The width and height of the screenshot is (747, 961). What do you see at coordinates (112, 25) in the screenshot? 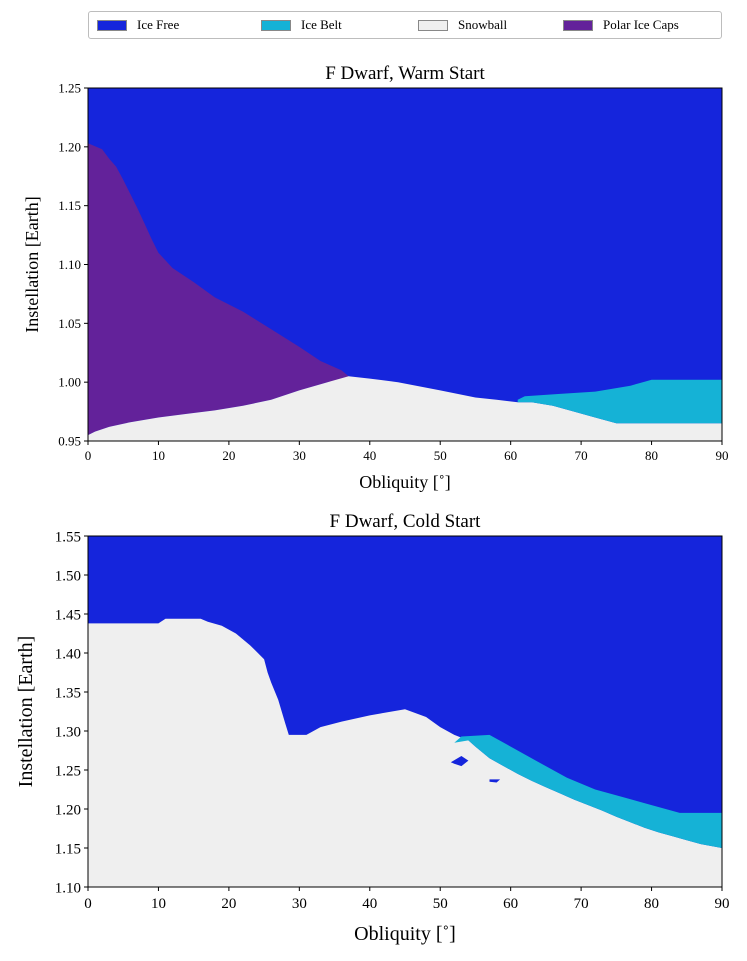
I see `legend-swatch-ice-free` at bounding box center [112, 25].